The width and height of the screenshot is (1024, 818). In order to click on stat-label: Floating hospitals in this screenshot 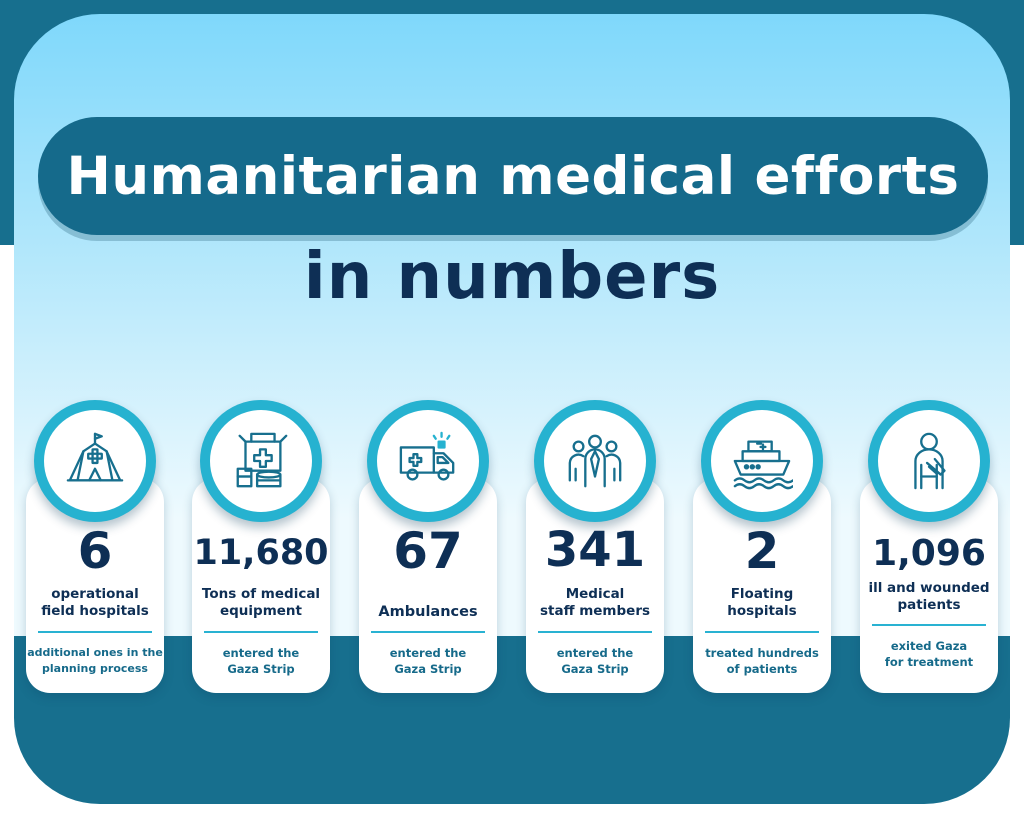, I will do `click(762, 602)`.